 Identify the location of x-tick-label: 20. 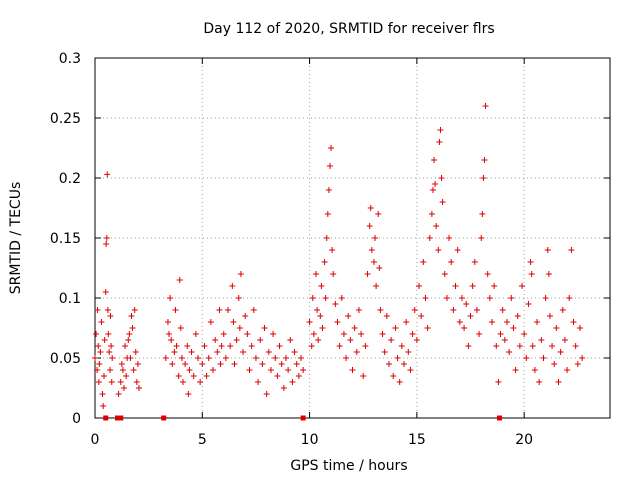
(524, 440).